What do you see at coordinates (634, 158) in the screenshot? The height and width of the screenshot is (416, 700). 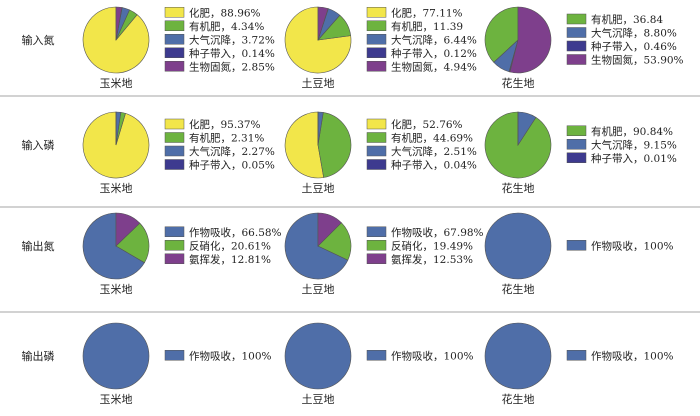 I see `legend-label: 种子带入，0.01%` at bounding box center [634, 158].